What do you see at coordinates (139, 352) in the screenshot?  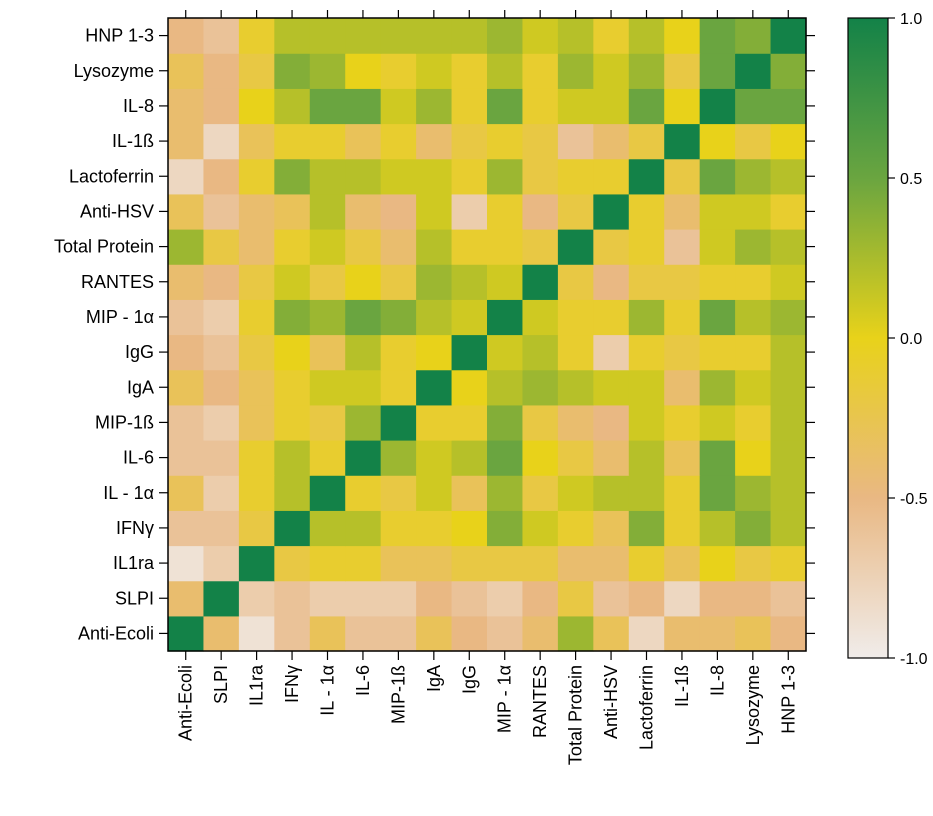 I see `y-axis-label: IgG` at bounding box center [139, 352].